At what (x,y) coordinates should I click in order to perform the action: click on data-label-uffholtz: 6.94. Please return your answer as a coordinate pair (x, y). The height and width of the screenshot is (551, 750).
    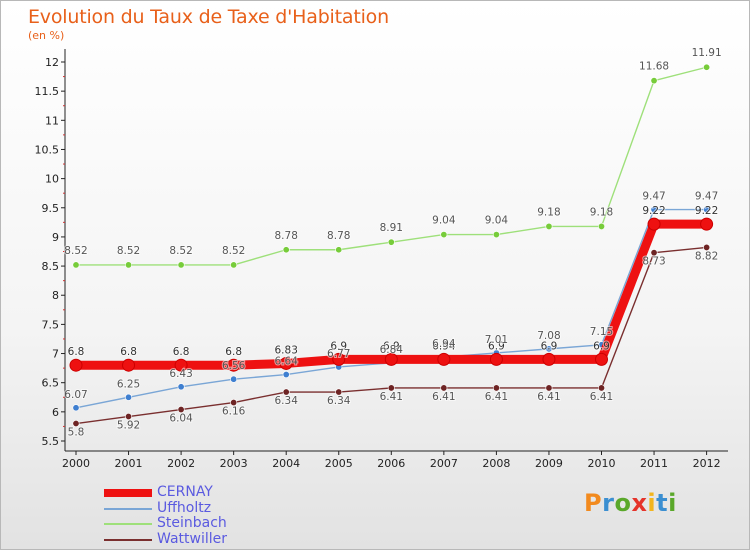
    Looking at the image, I should click on (444, 344).